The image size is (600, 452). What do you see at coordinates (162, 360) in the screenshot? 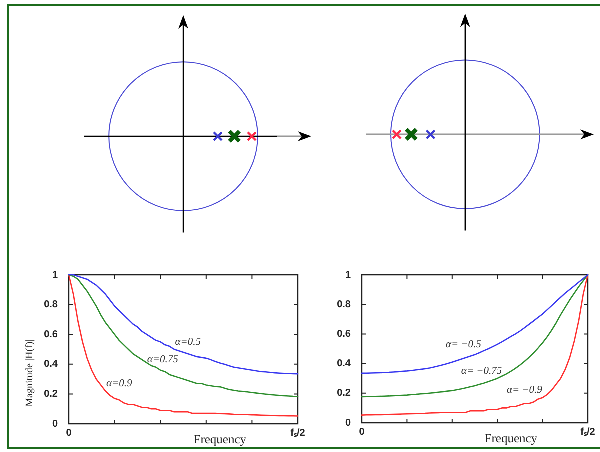
I see `annotation: α=0.75` at bounding box center [162, 360].